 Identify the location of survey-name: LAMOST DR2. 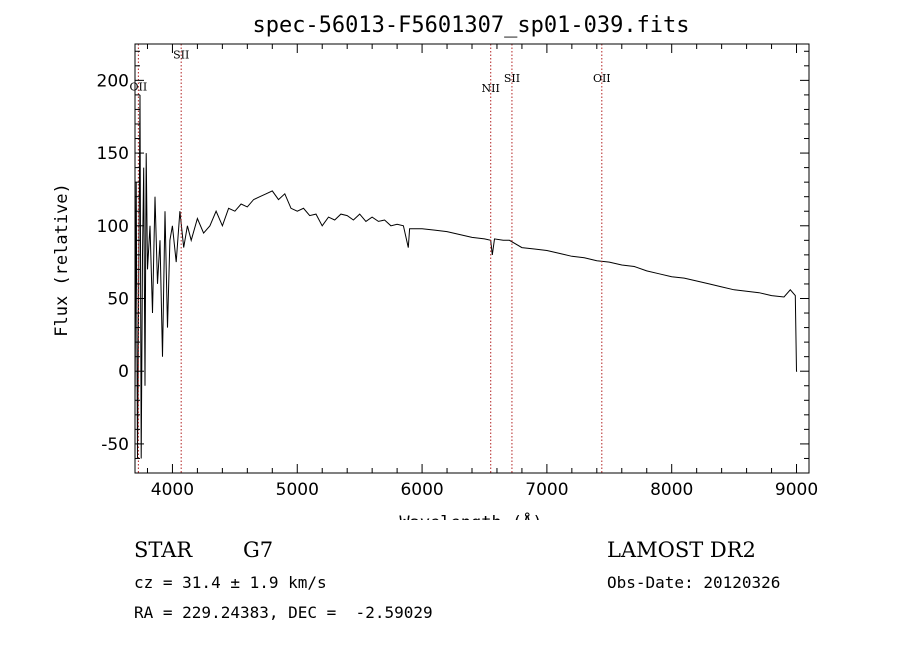
(681, 550).